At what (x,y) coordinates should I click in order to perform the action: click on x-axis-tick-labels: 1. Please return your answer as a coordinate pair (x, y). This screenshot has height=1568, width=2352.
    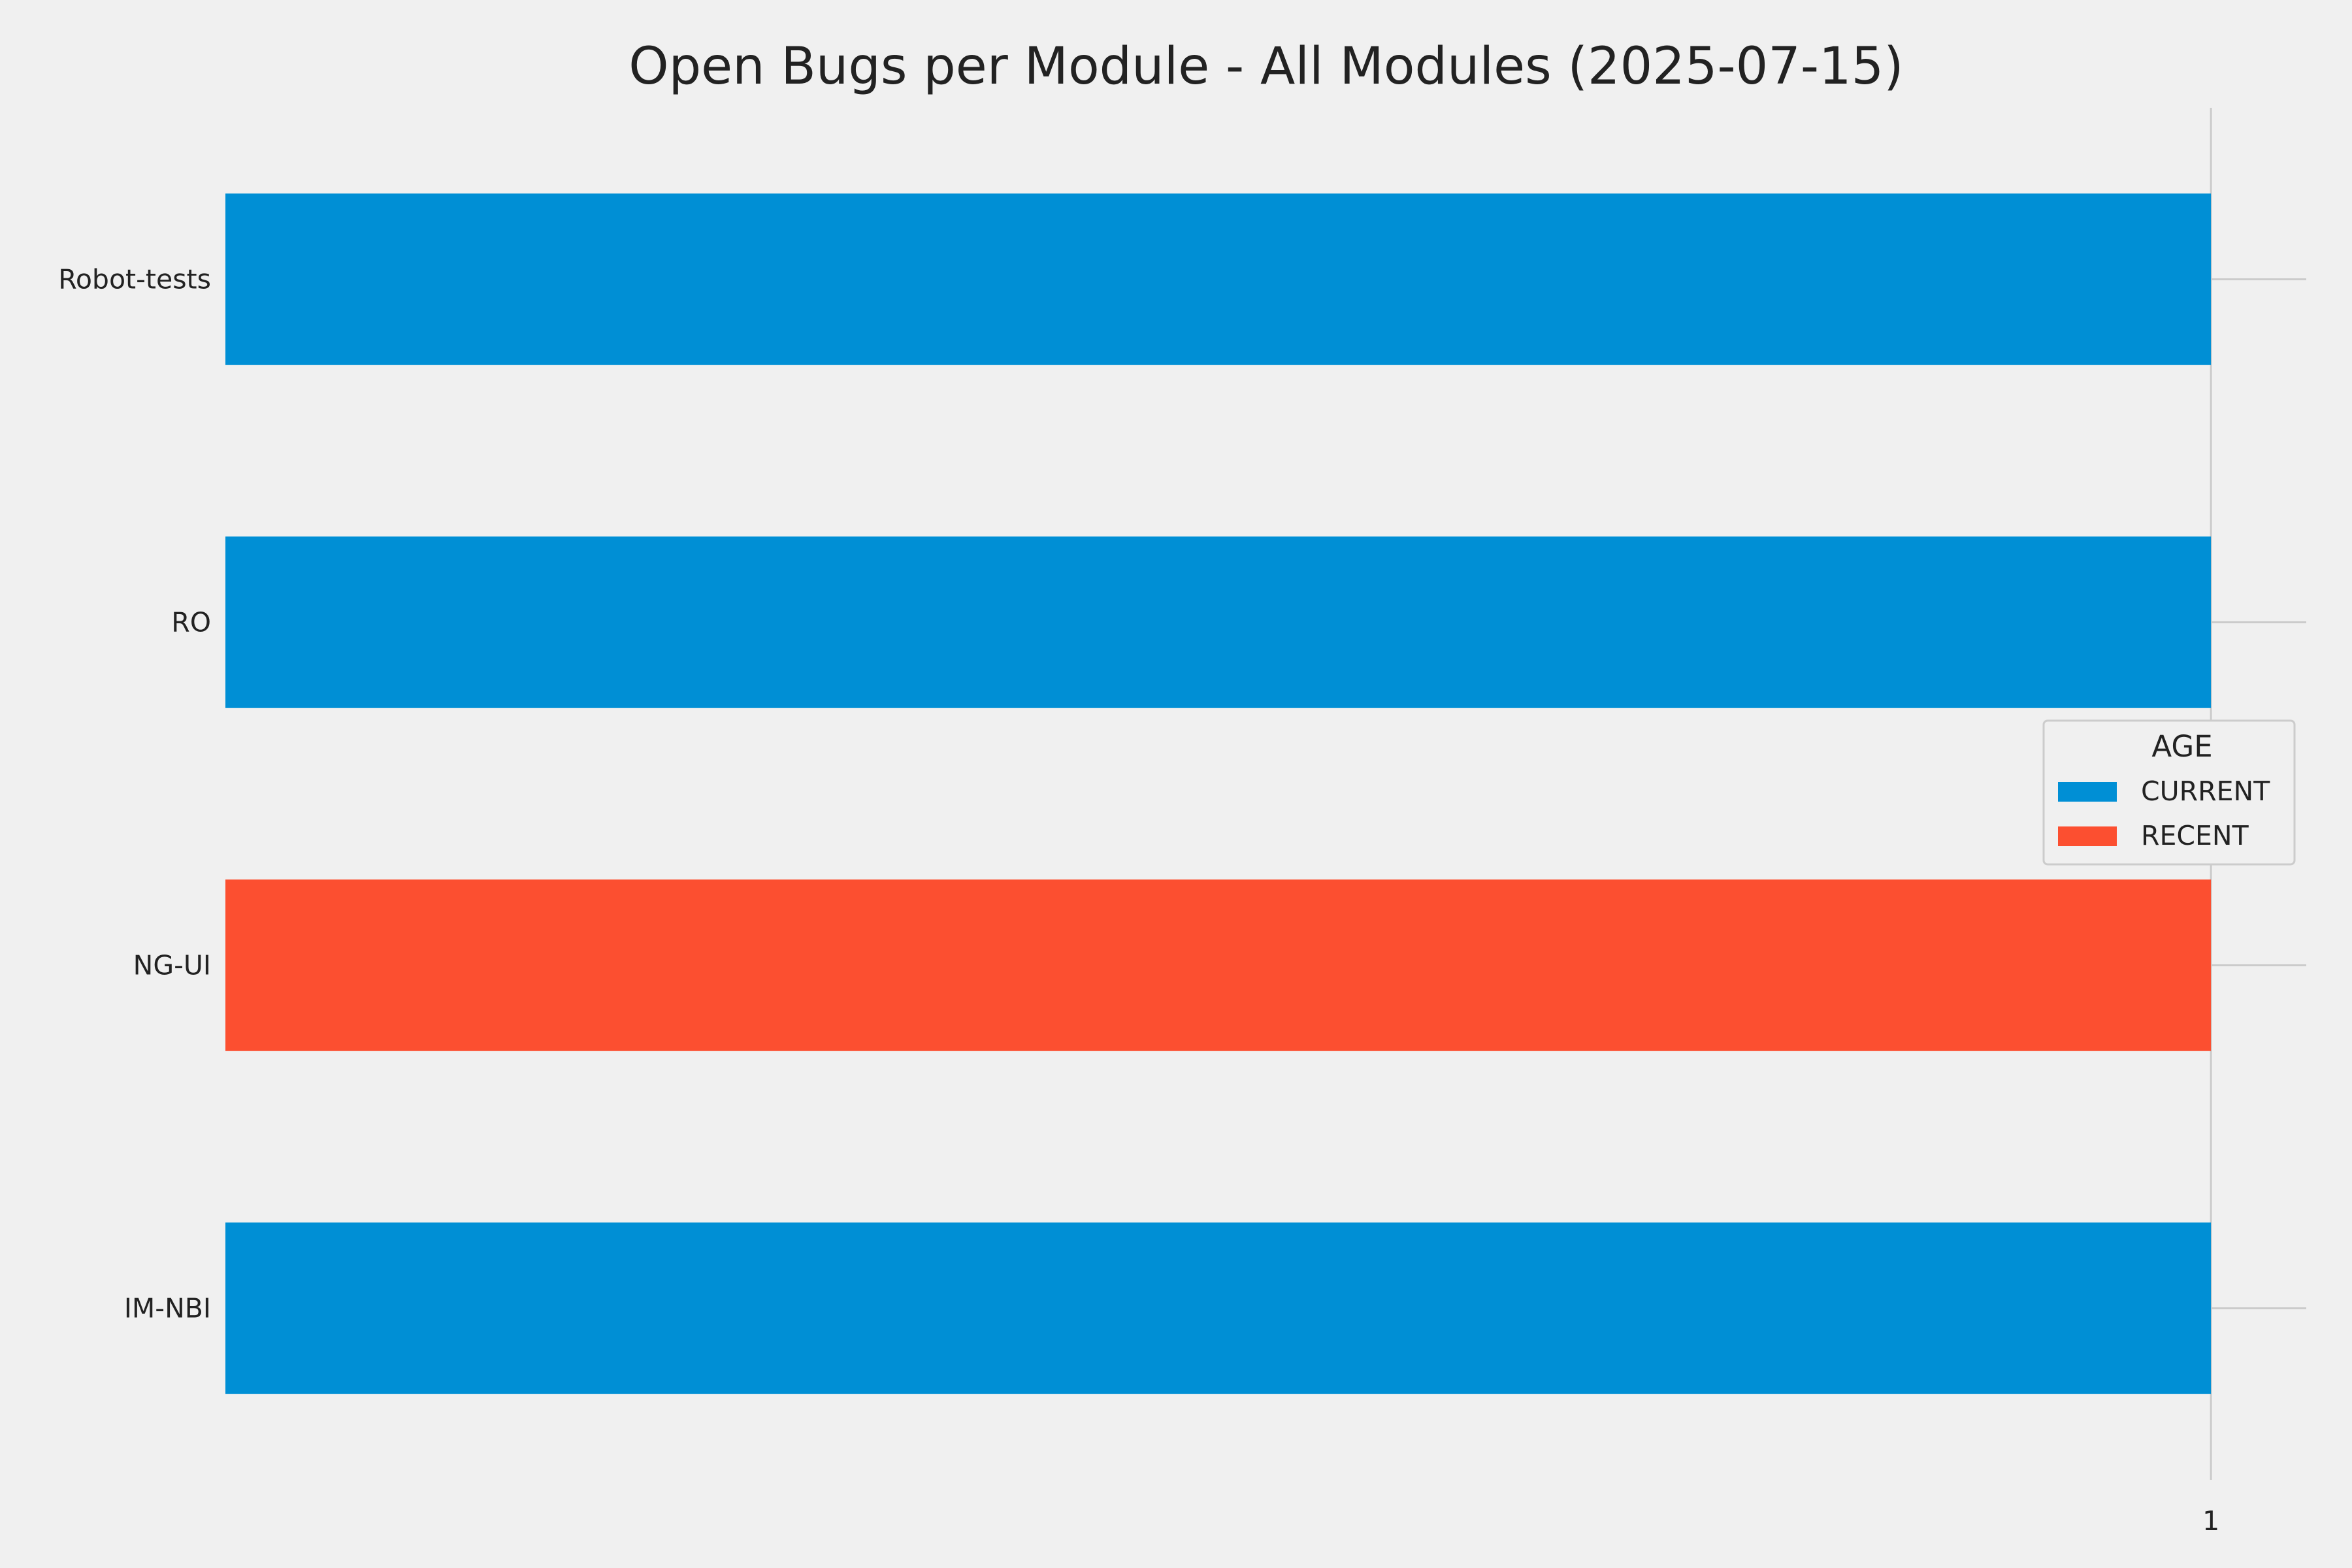
    Looking at the image, I should click on (2210, 1521).